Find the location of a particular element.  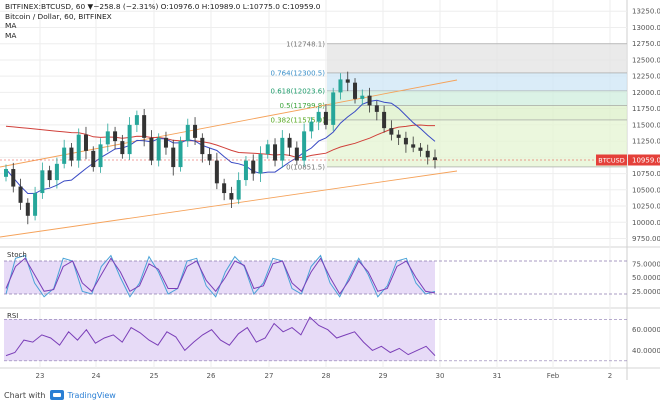

price-badge is located at coordinates (611, 160).